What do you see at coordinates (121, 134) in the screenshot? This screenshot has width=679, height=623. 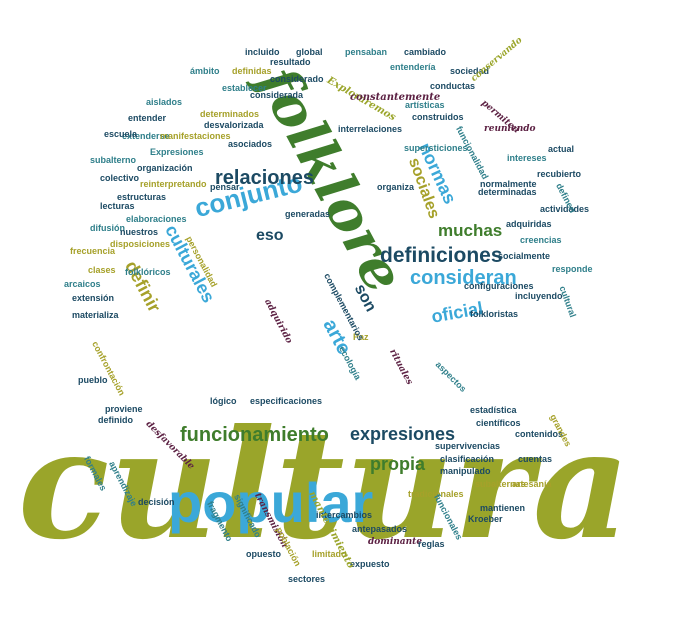 I see `word-44: escuela` at bounding box center [121, 134].